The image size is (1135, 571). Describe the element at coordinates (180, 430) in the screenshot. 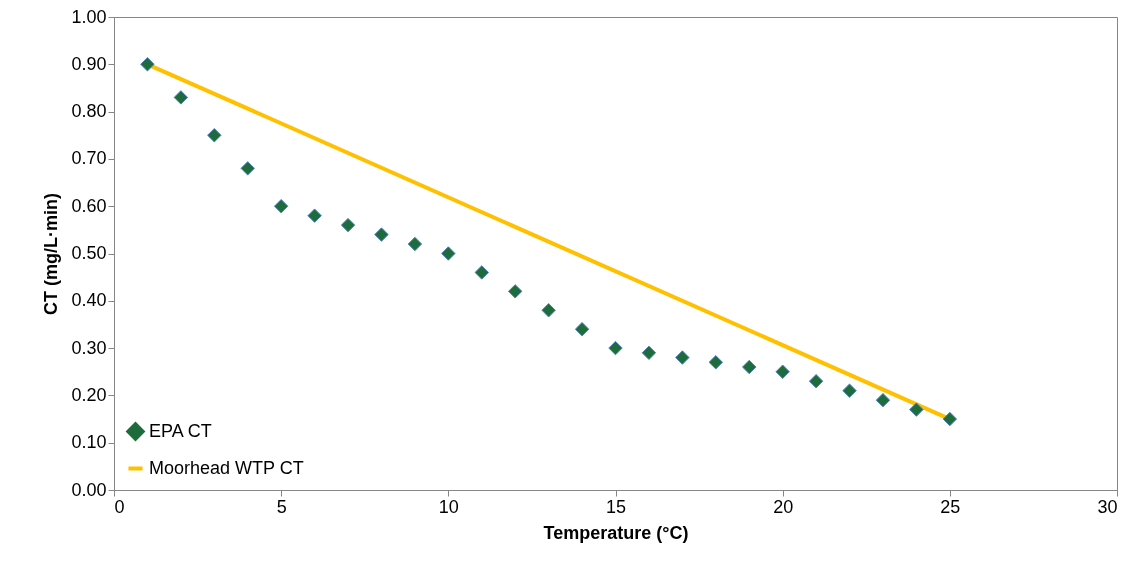

I see `legend-label: EPA CT` at that location.